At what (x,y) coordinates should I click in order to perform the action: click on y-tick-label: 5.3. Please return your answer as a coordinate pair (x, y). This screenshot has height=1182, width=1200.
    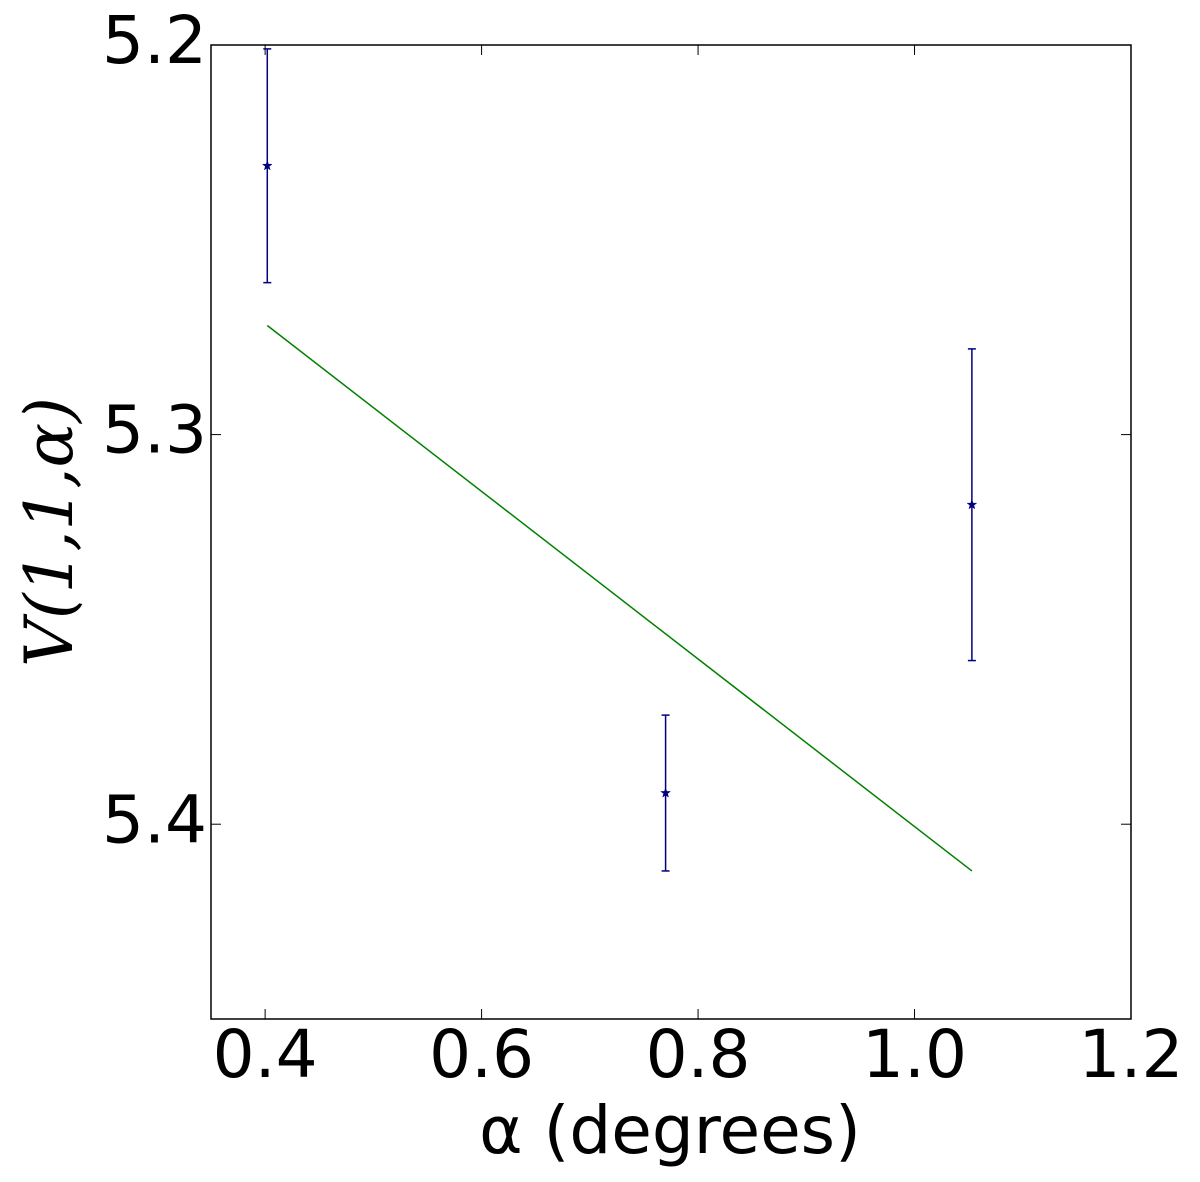
    Looking at the image, I should click on (154, 430).